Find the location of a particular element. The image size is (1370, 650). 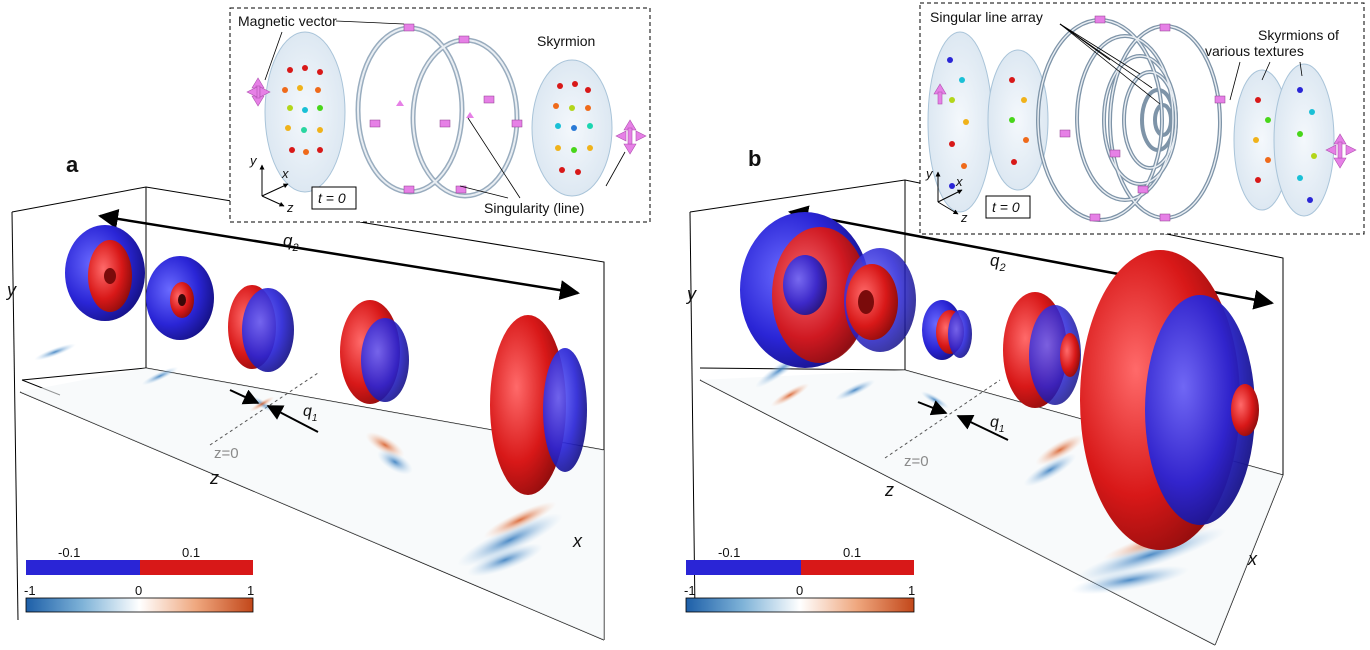

panel-b-field-tick-mid: 0 is located at coordinates (799, 590).